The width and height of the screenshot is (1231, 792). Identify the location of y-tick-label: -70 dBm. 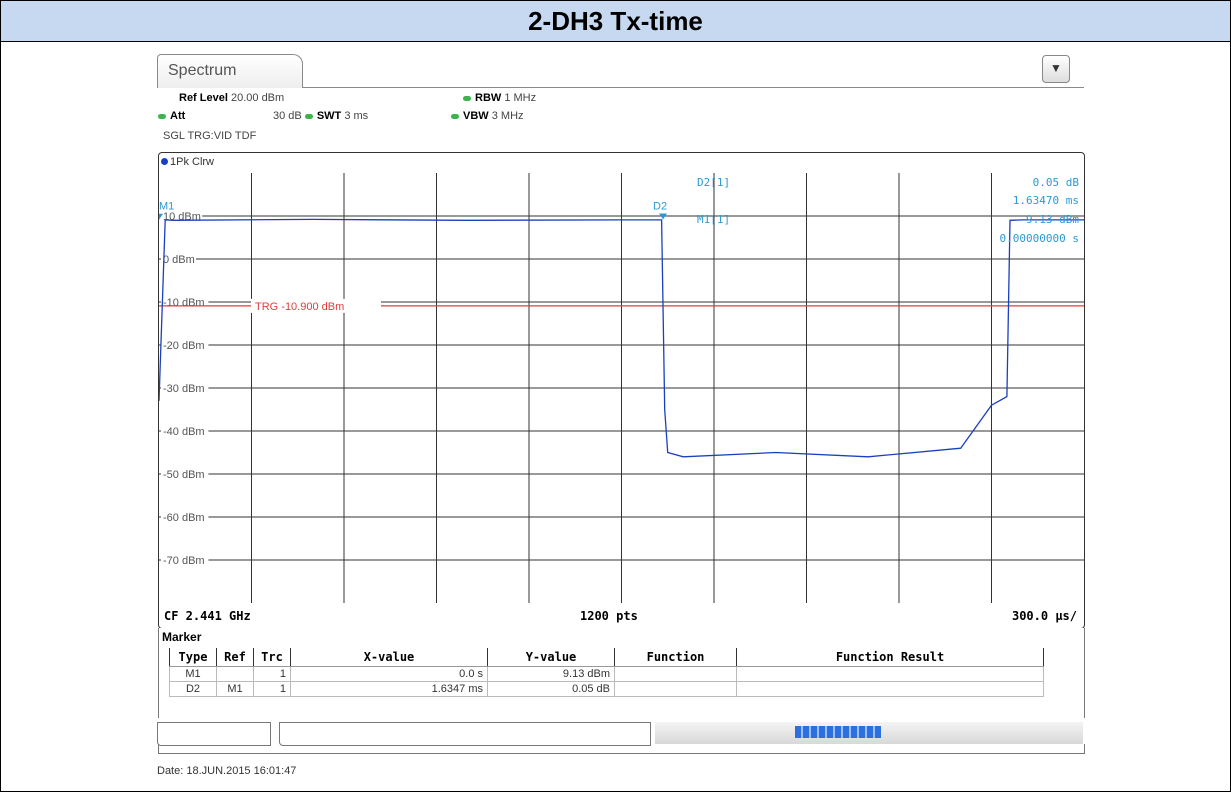
(184, 561).